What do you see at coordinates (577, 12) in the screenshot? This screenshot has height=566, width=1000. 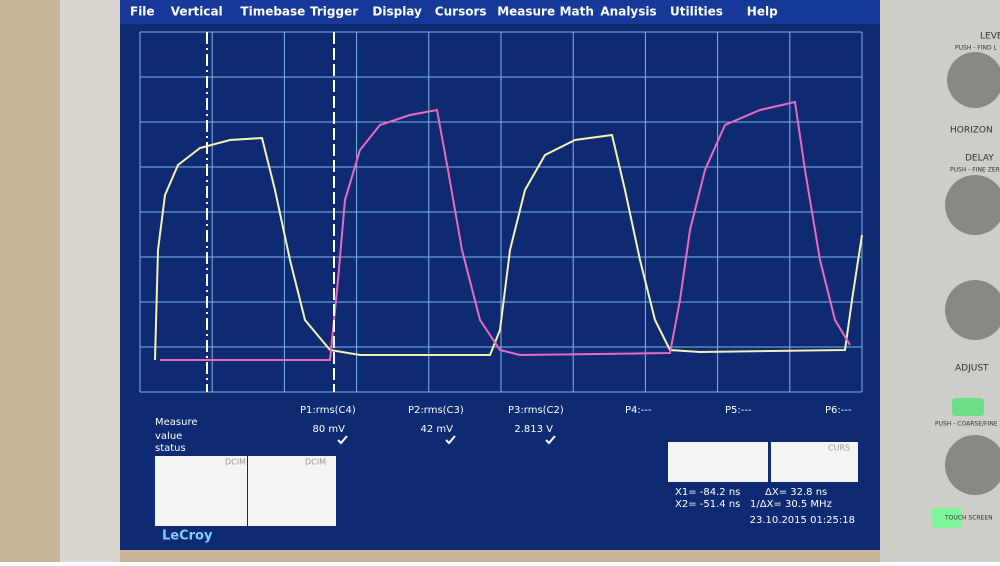 I see `menu-item: Math` at bounding box center [577, 12].